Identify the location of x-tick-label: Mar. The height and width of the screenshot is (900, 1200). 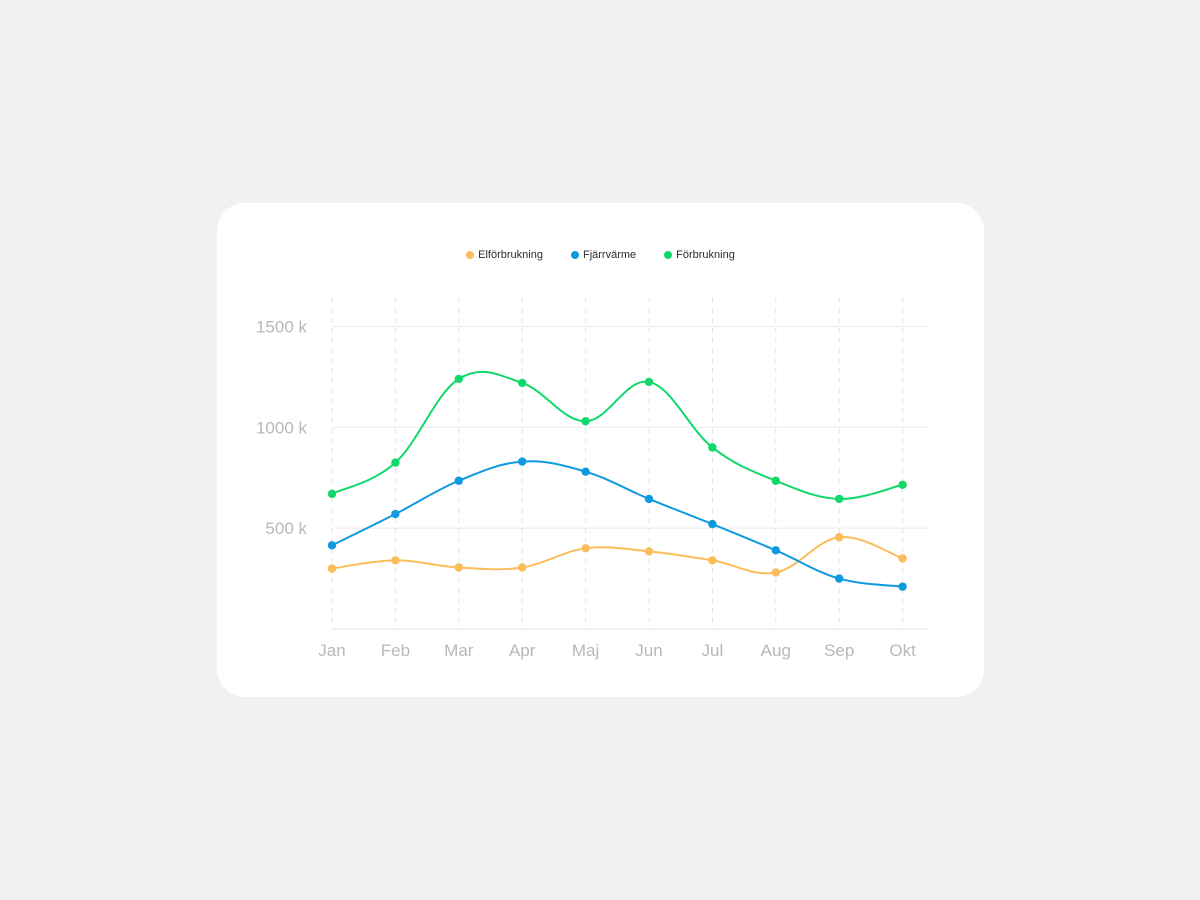
(459, 650).